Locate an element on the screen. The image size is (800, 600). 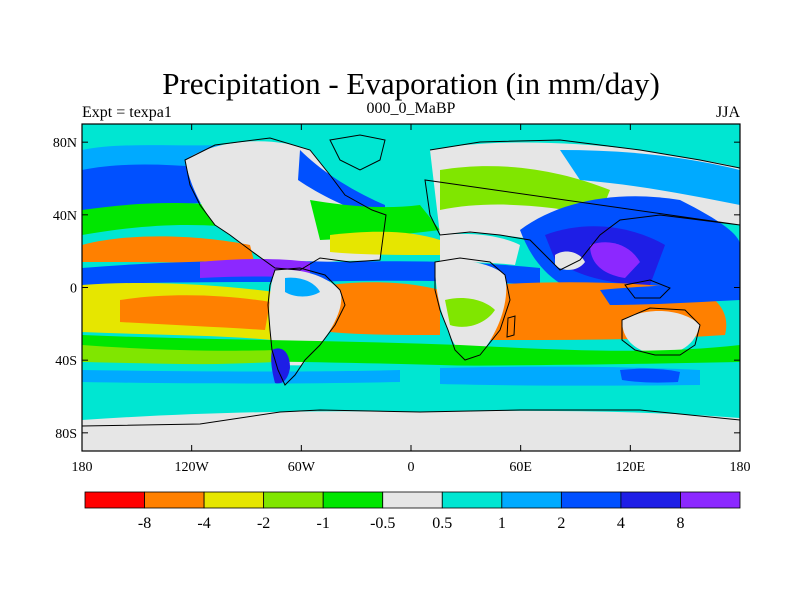
field-siberia-blue is located at coordinates (650, 177).